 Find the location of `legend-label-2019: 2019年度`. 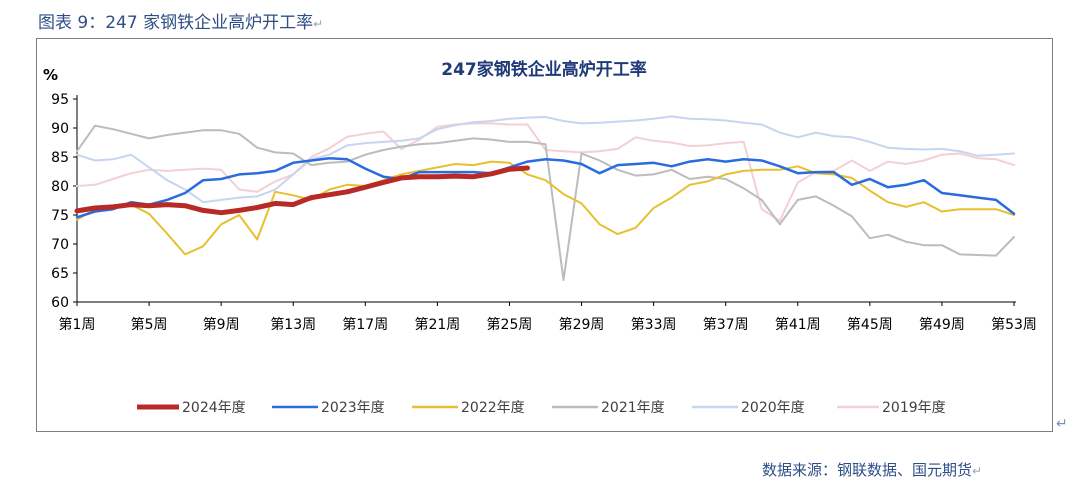

legend-label-2019: 2019年度 is located at coordinates (914, 408).